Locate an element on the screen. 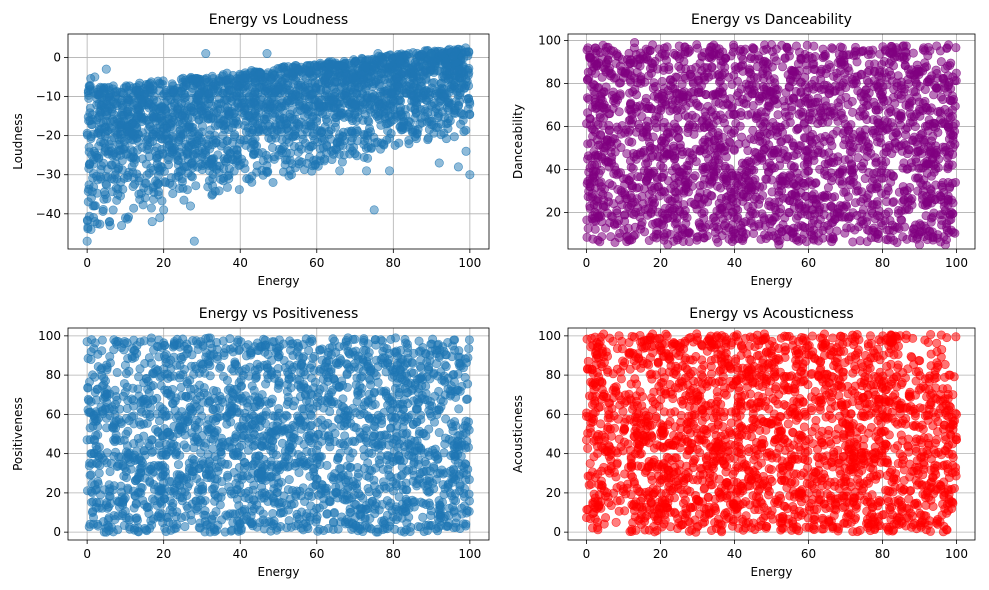  x-axis-label: Energy is located at coordinates (771, 281).